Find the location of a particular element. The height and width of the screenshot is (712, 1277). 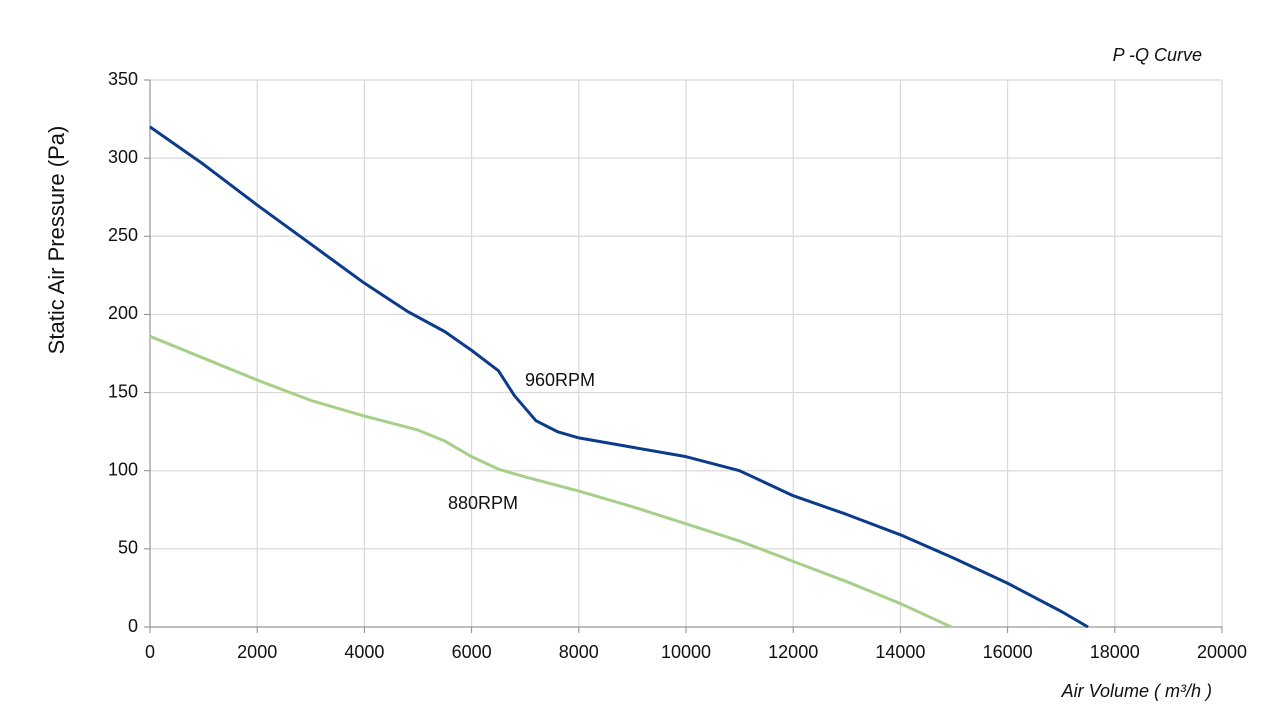

y-tick-label: 300 is located at coordinates (123, 157).